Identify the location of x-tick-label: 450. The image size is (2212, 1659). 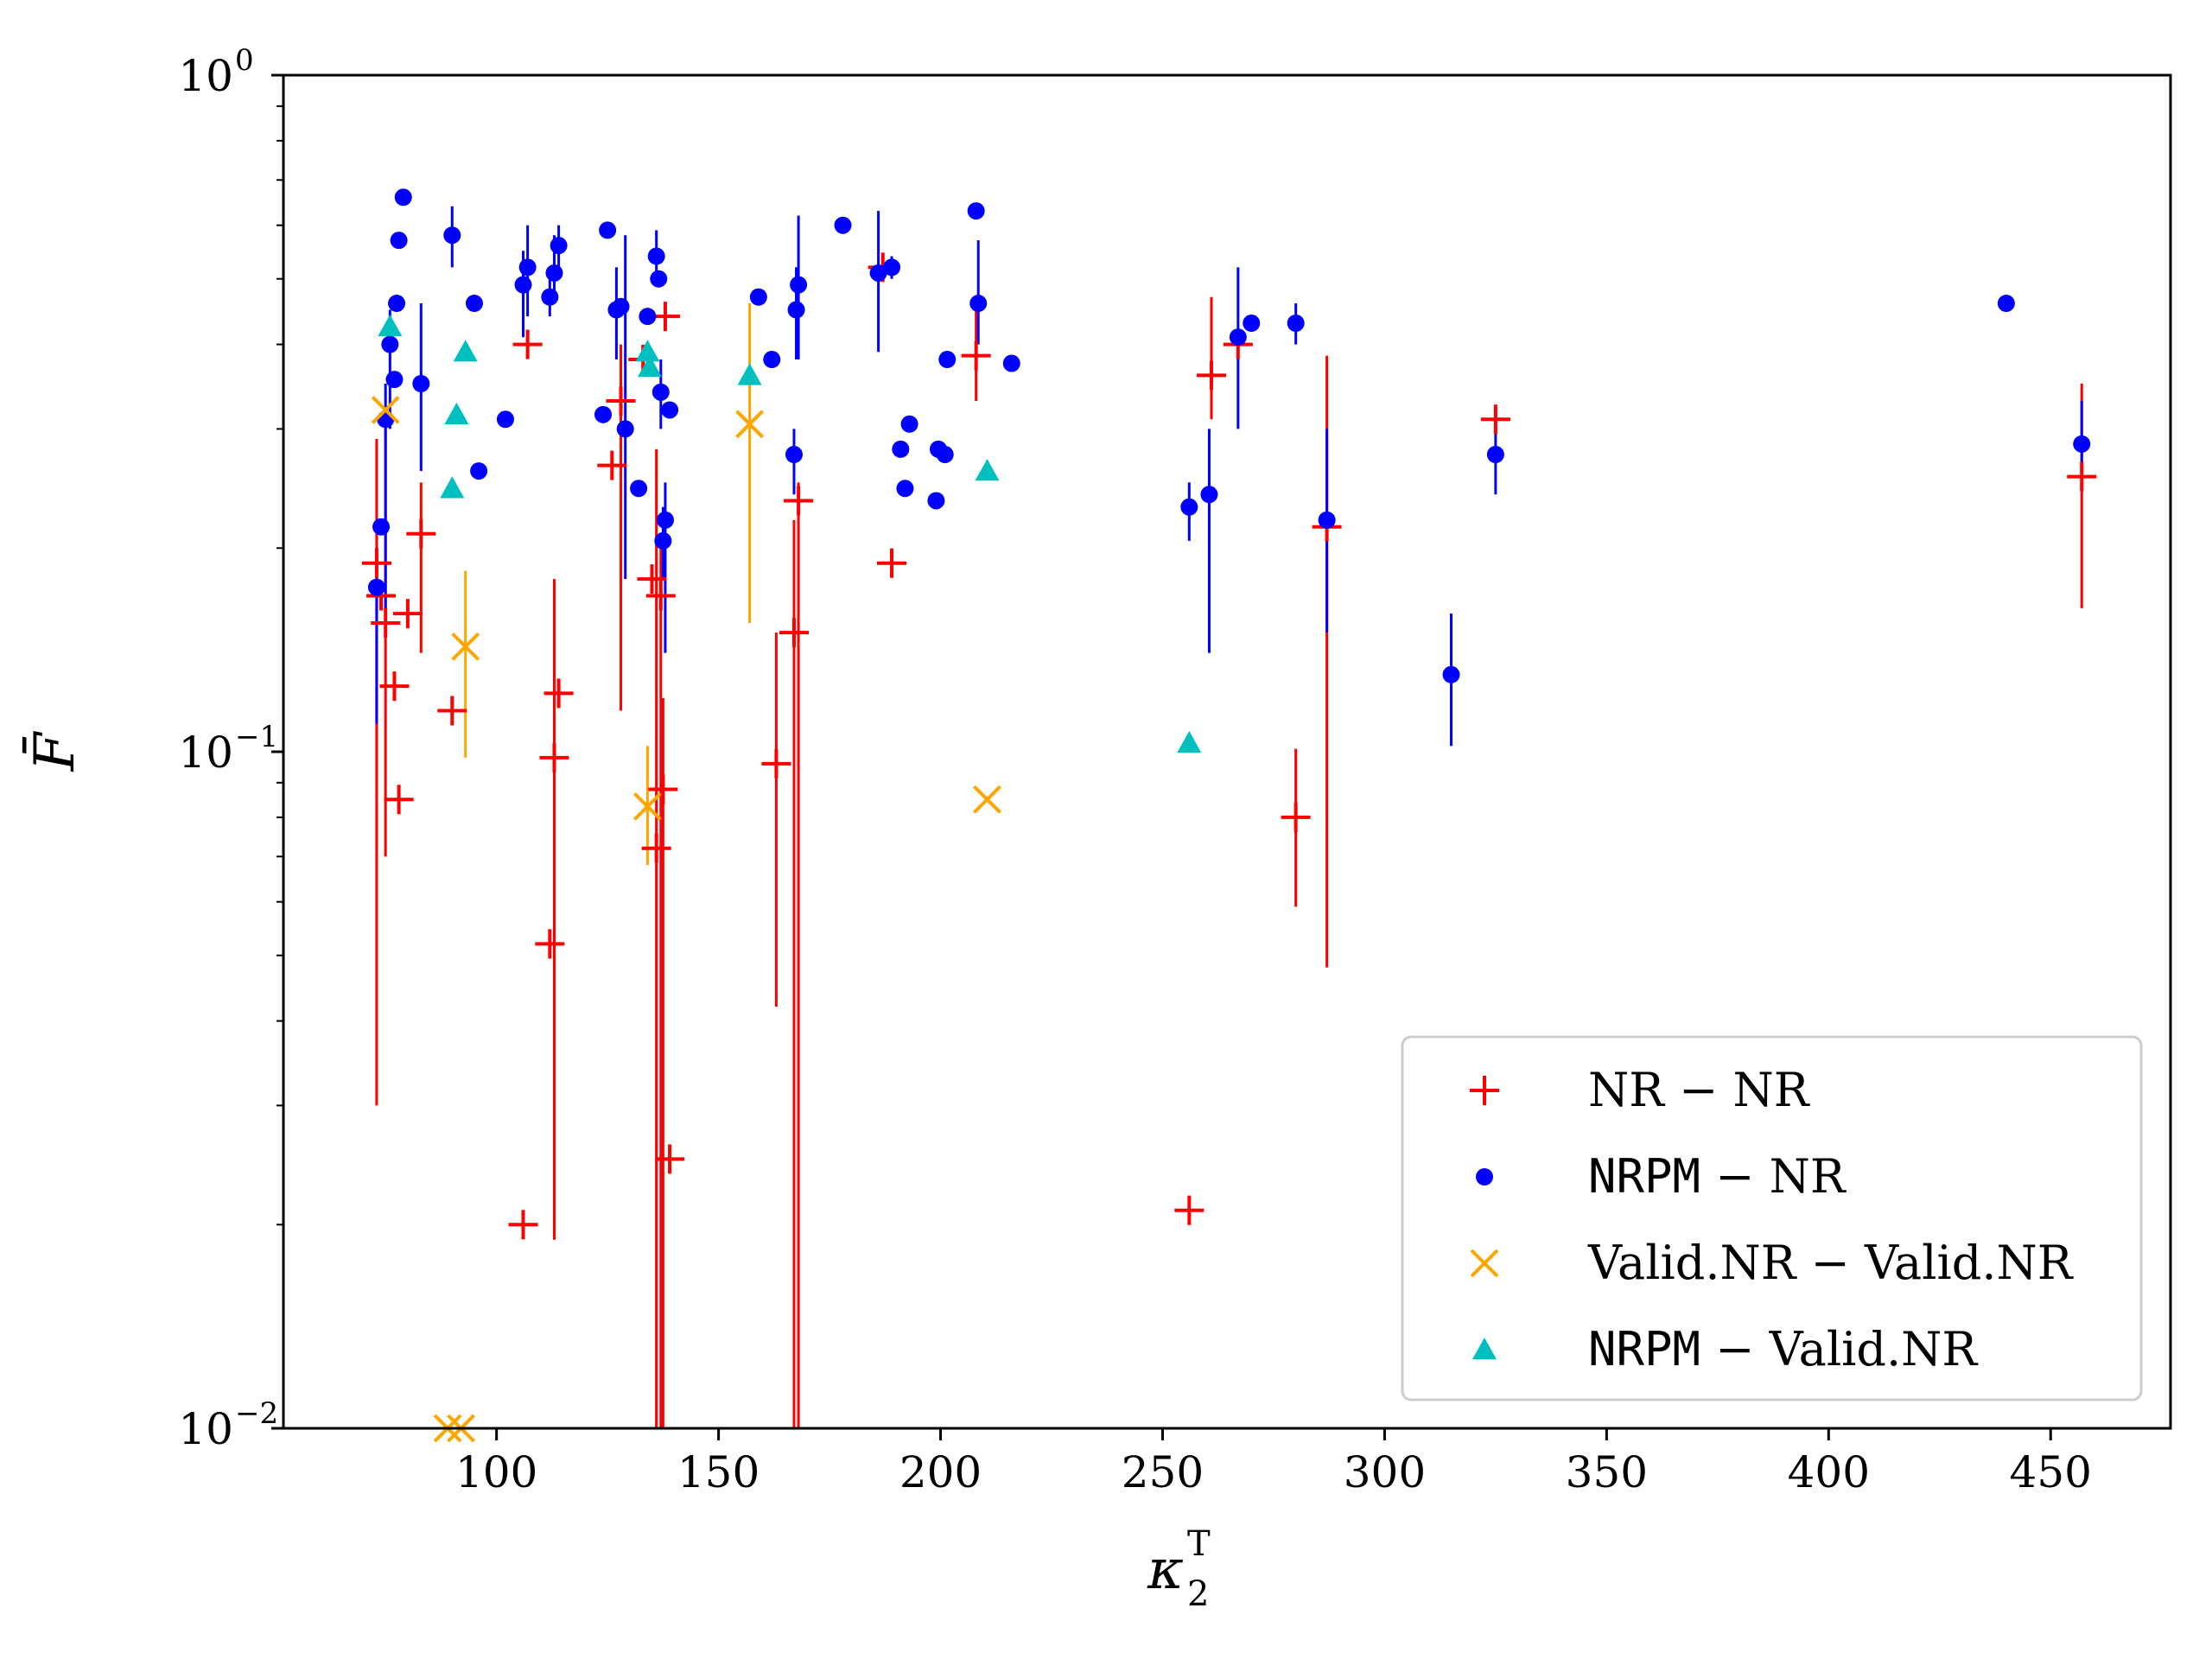
(2051, 1472).